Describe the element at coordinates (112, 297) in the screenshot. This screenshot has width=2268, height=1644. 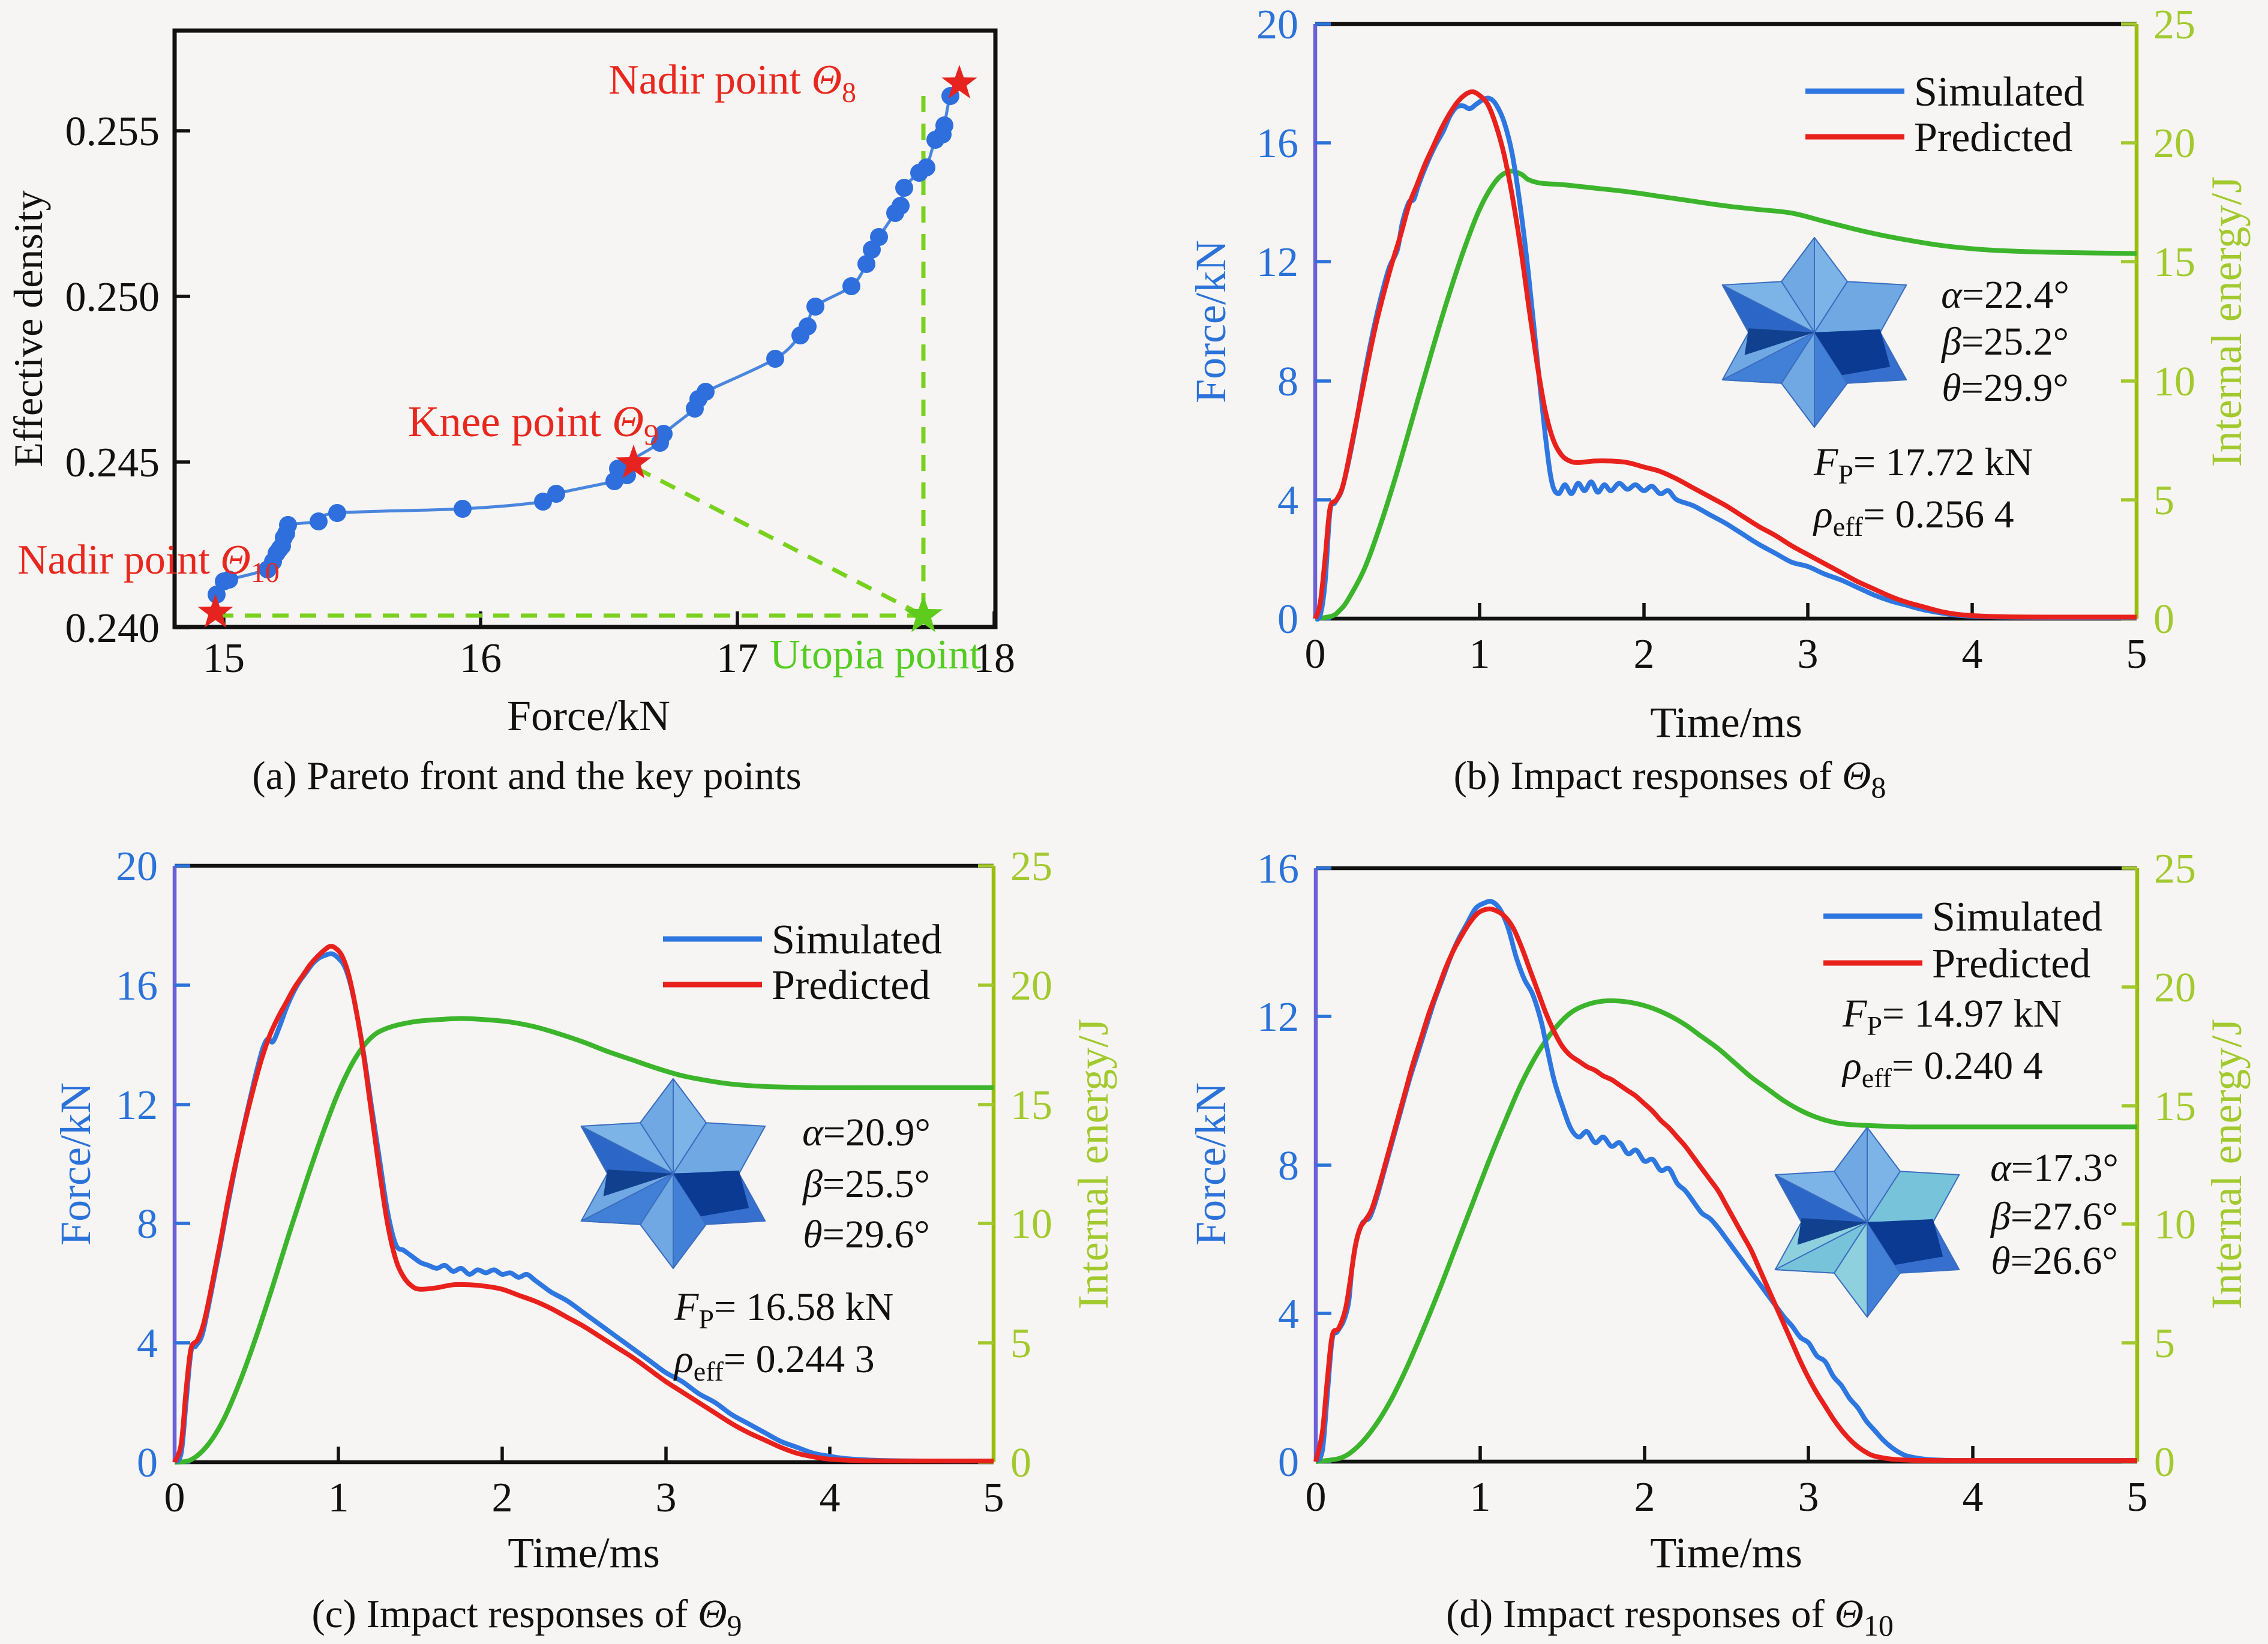
I see `svg-text: 0.250` at that location.